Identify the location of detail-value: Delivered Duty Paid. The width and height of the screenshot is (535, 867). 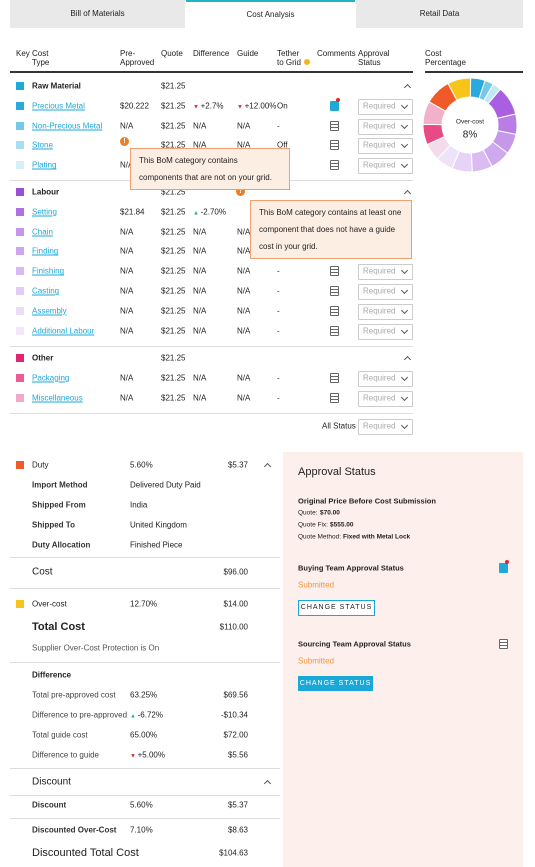
(165, 485).